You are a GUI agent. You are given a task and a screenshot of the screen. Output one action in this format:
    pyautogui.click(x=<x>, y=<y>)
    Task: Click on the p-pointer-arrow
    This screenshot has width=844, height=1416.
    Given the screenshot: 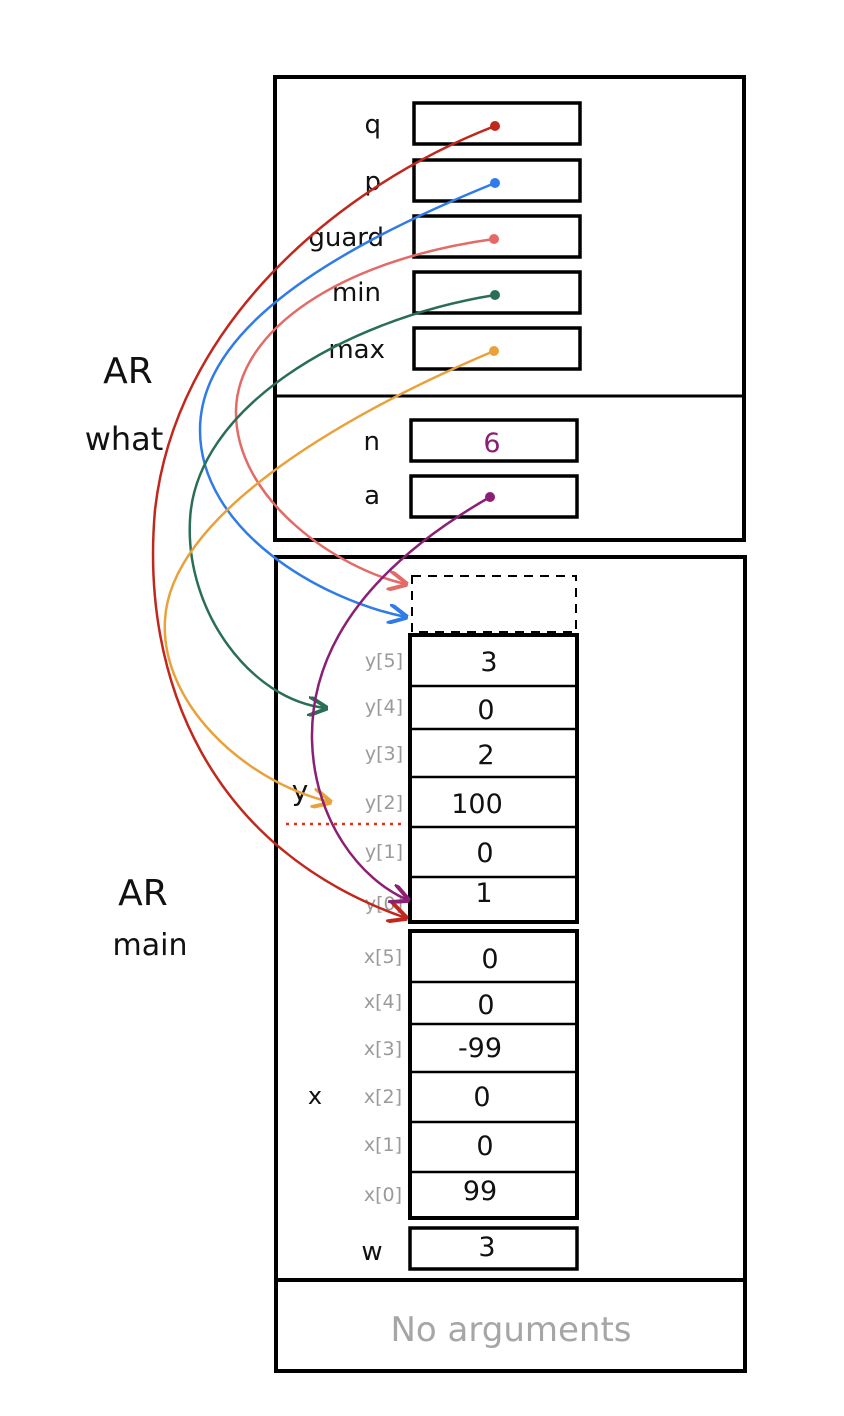 What is the action you would take?
    pyautogui.click(x=347, y=399)
    